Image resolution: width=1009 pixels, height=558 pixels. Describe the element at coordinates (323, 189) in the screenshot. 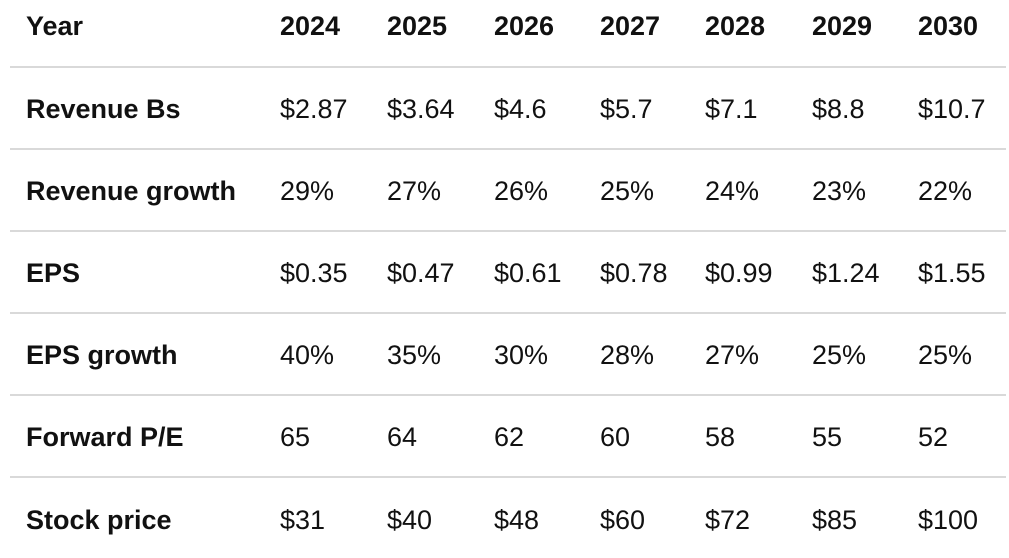

I see `table-cell: 29%` at that location.